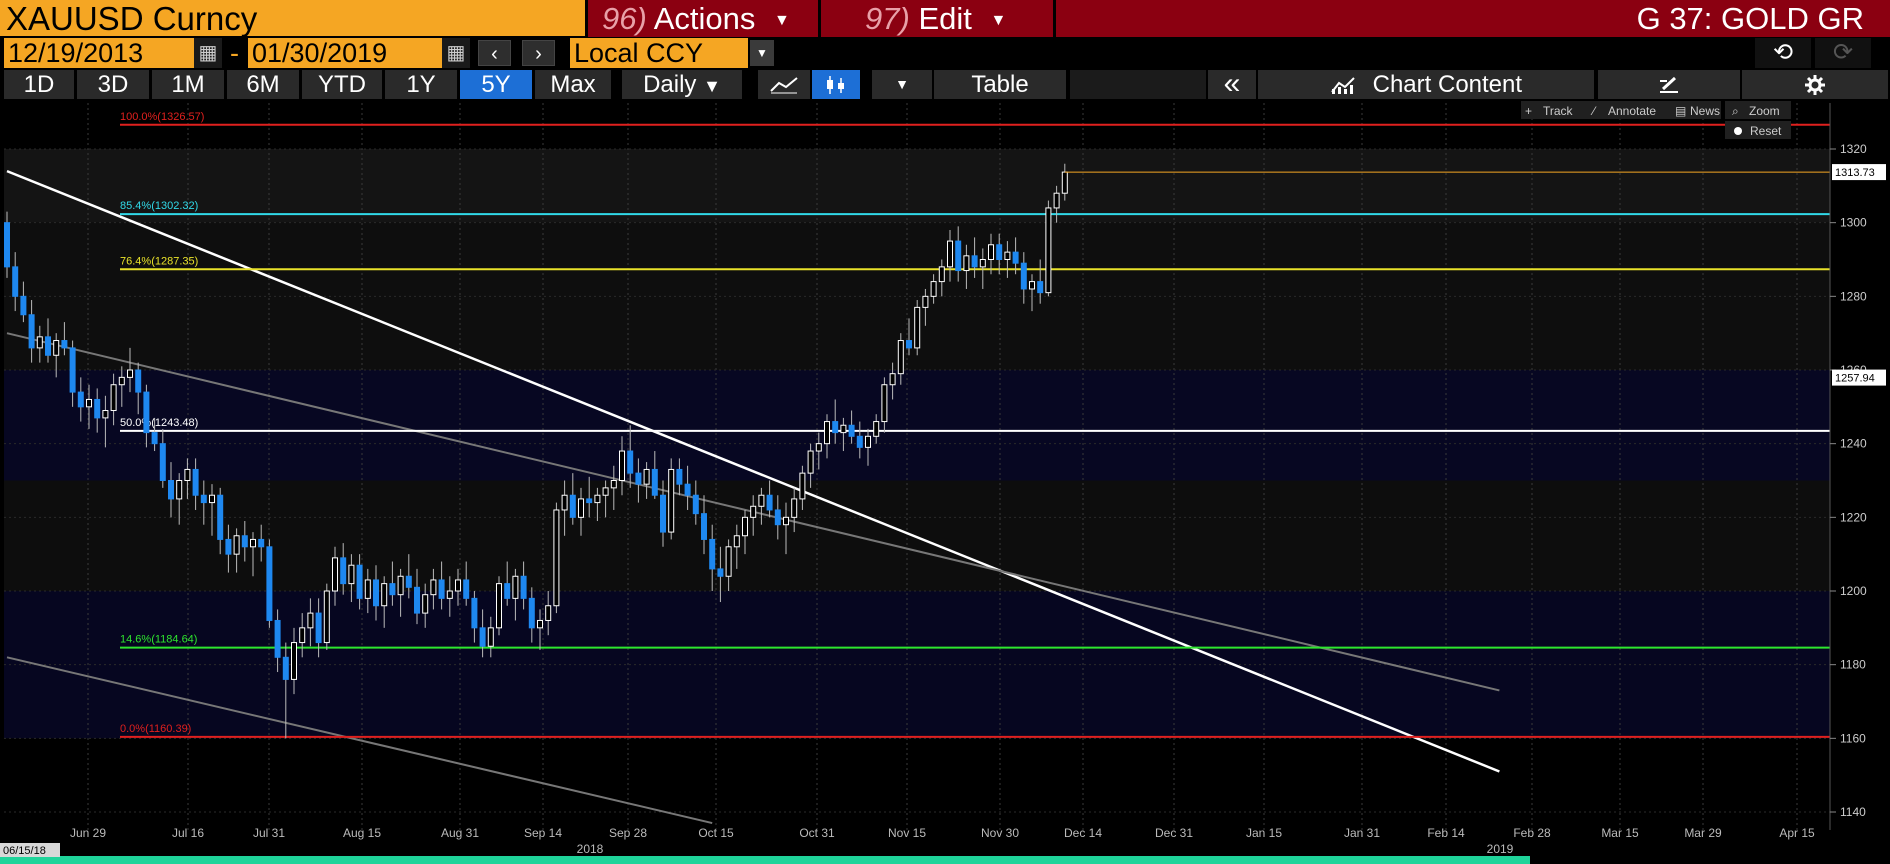  What do you see at coordinates (342, 84) in the screenshot?
I see `period-ytd-button: YTD` at bounding box center [342, 84].